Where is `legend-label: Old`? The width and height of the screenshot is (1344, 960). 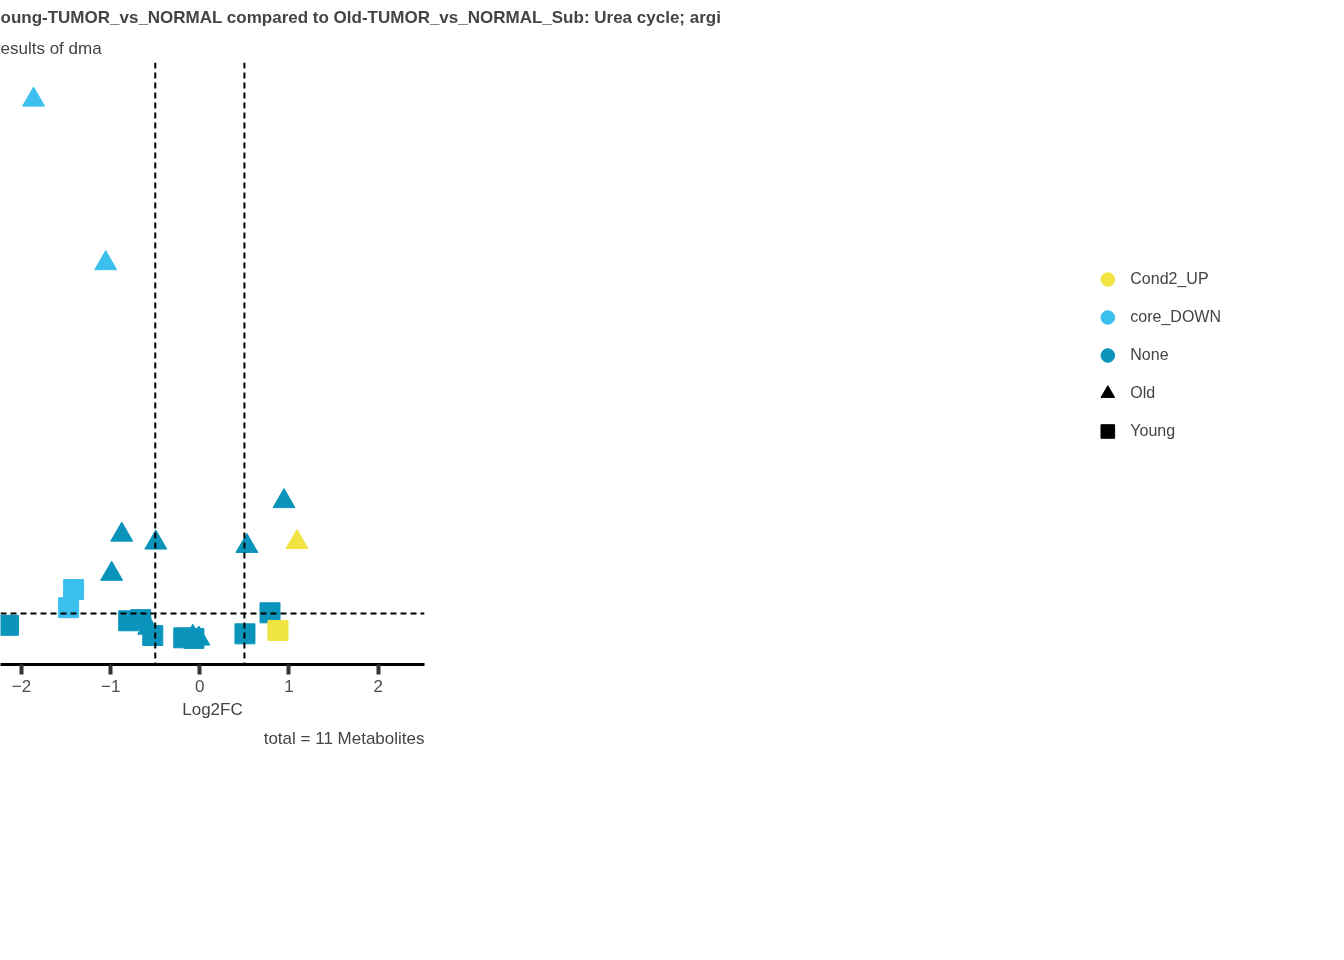 legend-label: Old is located at coordinates (1143, 393).